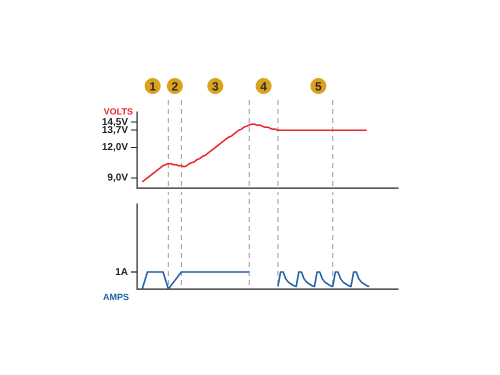 This screenshot has width=500, height=375. Describe the element at coordinates (175, 86) in the screenshot. I see `text: 2` at that location.